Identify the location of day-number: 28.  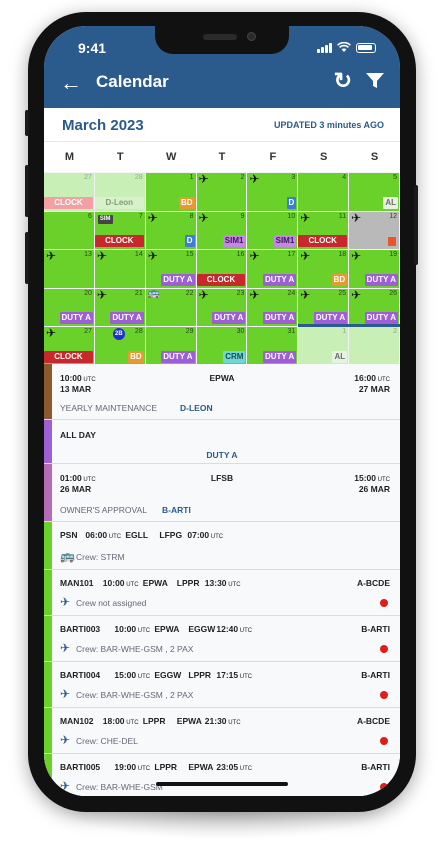
(138, 332).